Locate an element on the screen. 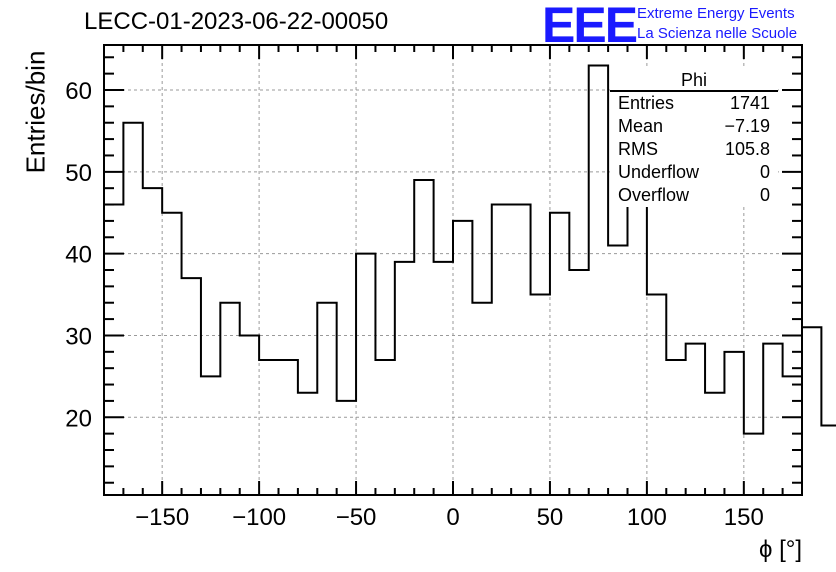 Image resolution: width=836 pixels, height=572 pixels. y-tick-label: 40 is located at coordinates (78, 255).